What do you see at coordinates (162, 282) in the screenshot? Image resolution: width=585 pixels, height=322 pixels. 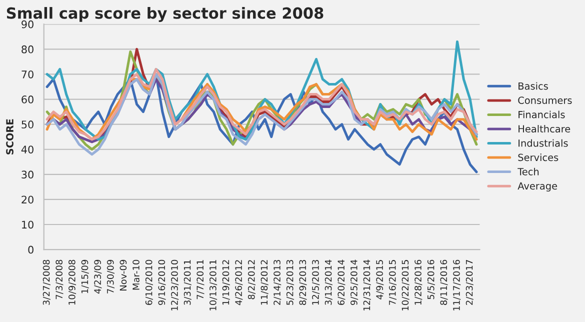 I see `x-tick-label: 9/16/2010` at bounding box center [162, 282].